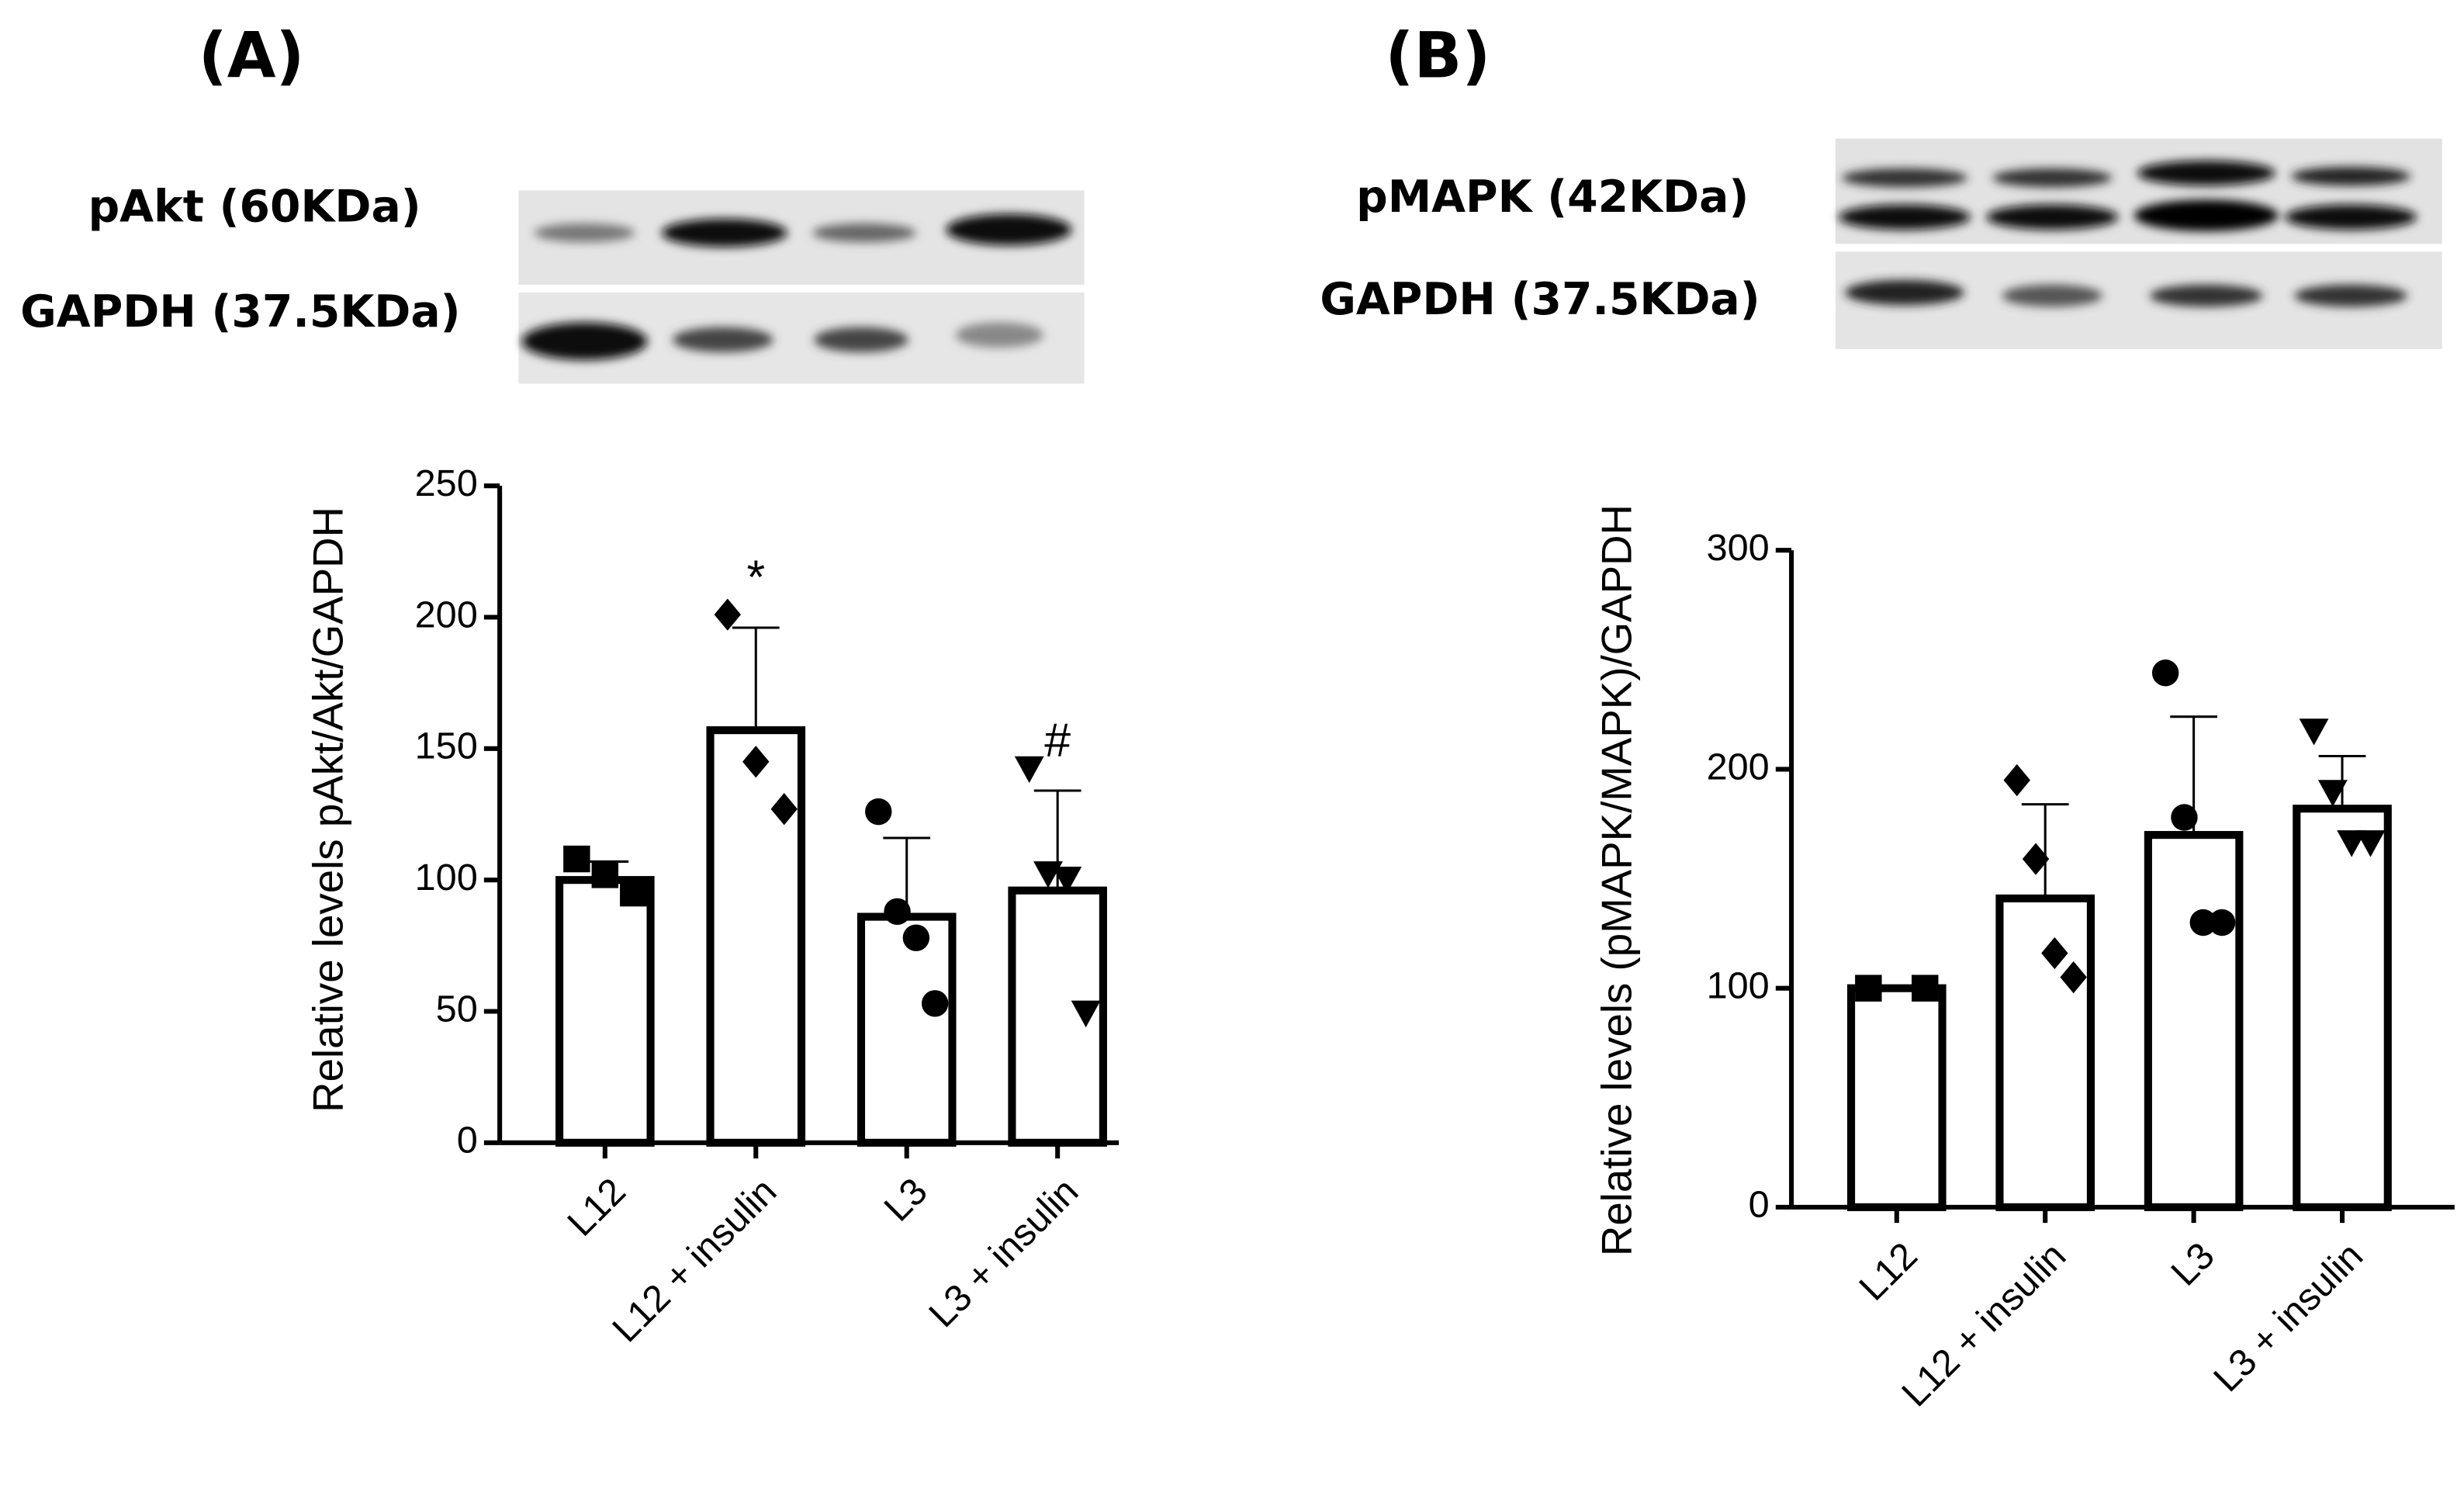 The height and width of the screenshot is (1506, 2464). I want to click on blot-b, so click(2138, 243).